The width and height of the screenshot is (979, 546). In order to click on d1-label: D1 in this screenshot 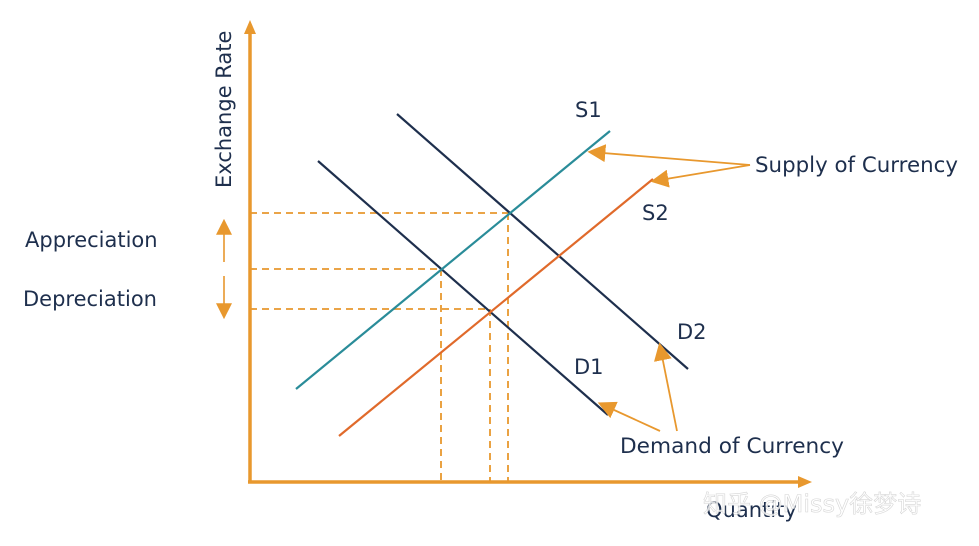, I will do `click(589, 367)`.